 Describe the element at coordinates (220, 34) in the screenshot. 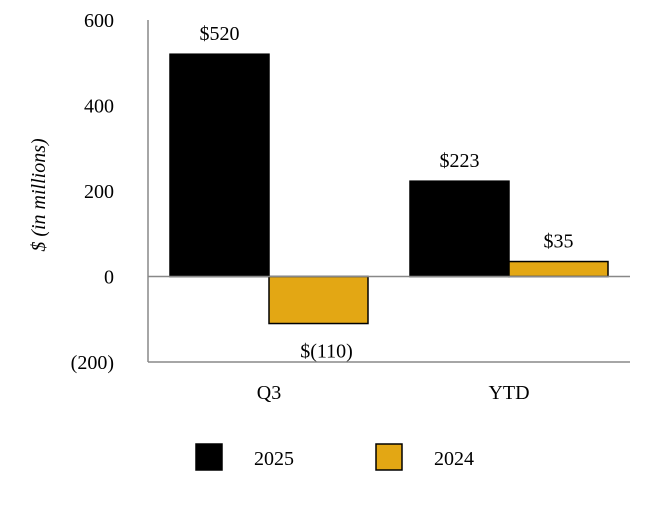

I see `data-label: $520` at that location.